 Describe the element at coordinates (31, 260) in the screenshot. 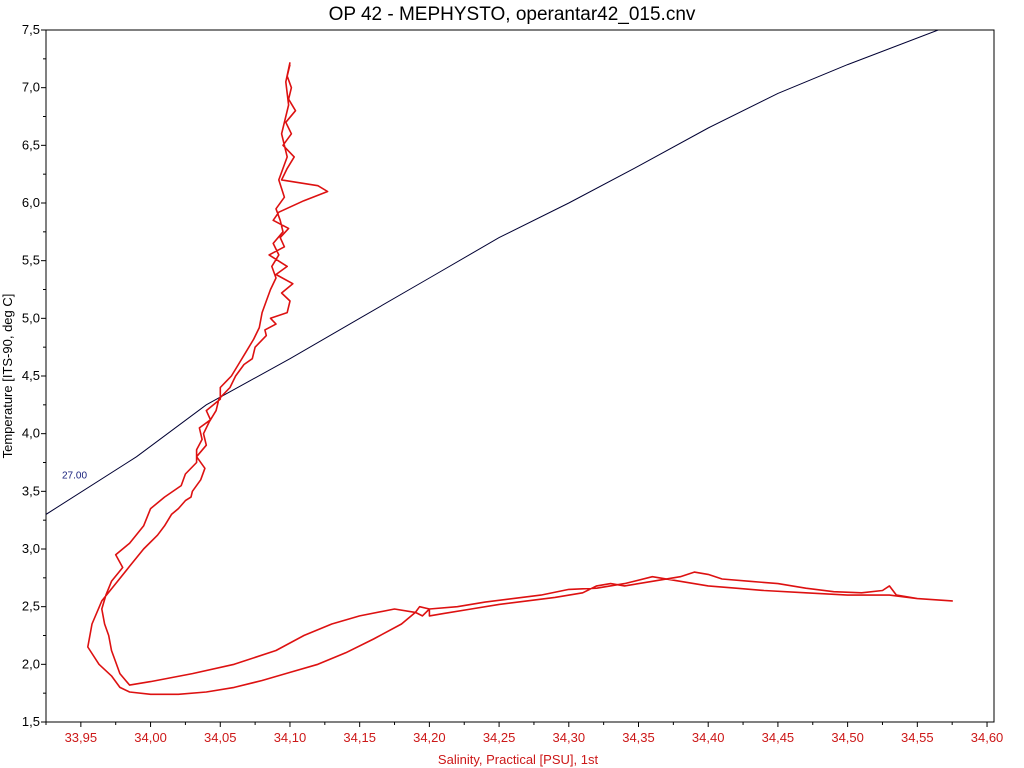

I see `y-tick-label: 5,5` at that location.